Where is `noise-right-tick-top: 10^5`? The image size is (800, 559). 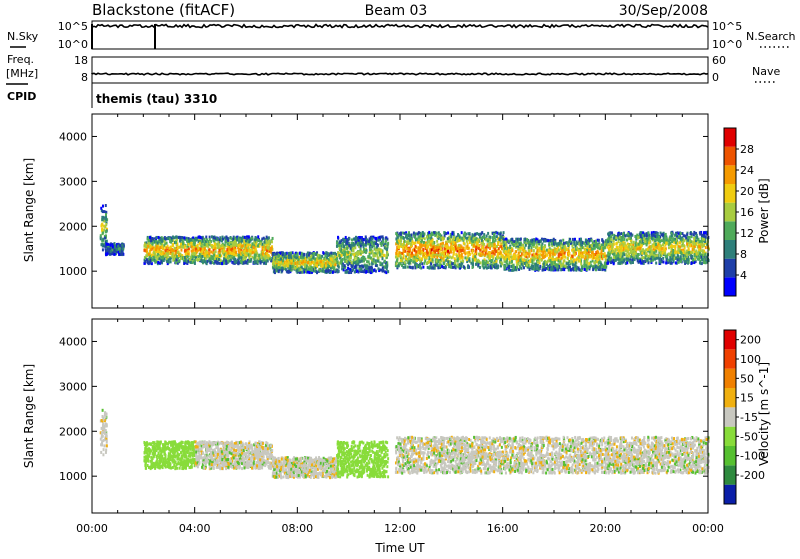
noise-right-tick-top: 10^5 is located at coordinates (727, 26).